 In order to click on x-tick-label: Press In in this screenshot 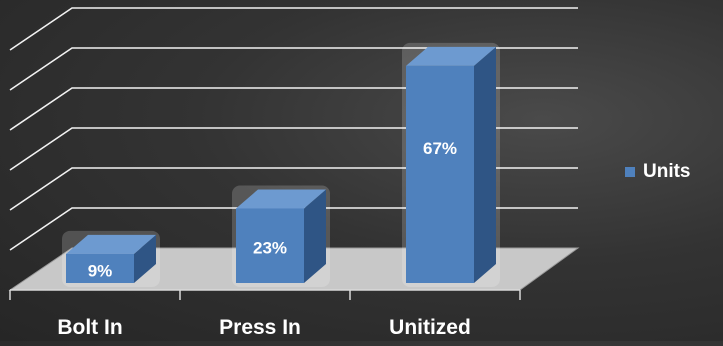, I will do `click(260, 327)`.